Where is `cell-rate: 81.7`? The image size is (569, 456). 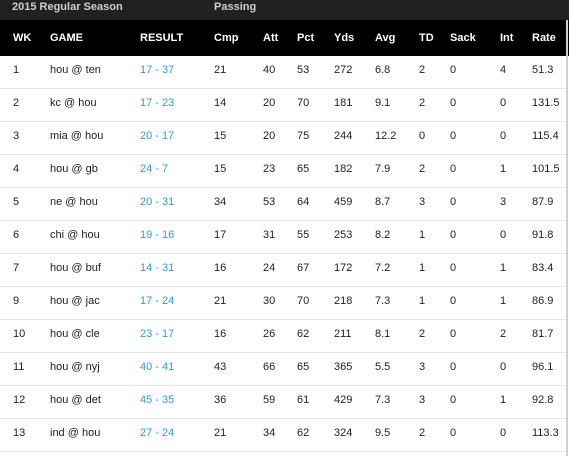
cell-rate: 81.7 is located at coordinates (543, 334).